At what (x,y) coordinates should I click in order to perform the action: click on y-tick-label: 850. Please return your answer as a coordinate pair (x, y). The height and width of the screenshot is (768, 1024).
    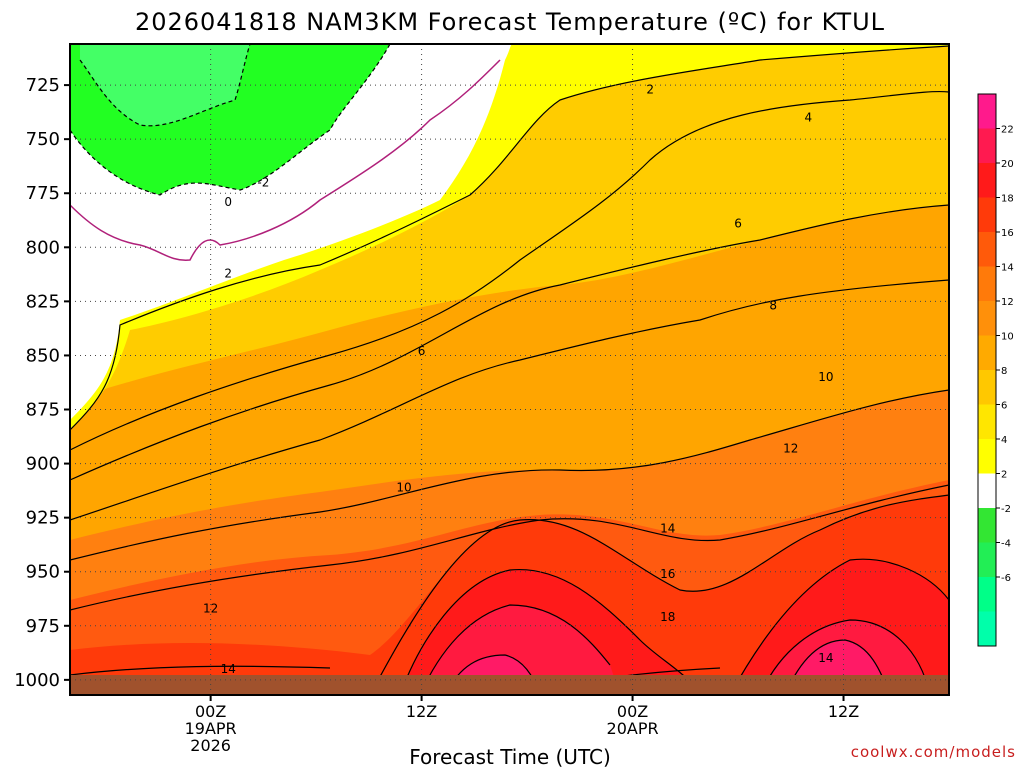
    Looking at the image, I should click on (43, 355).